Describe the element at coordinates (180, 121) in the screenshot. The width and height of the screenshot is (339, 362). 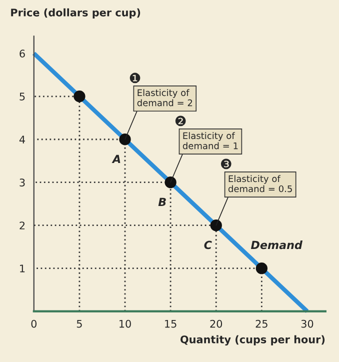
I see `annotation: ❷` at that location.